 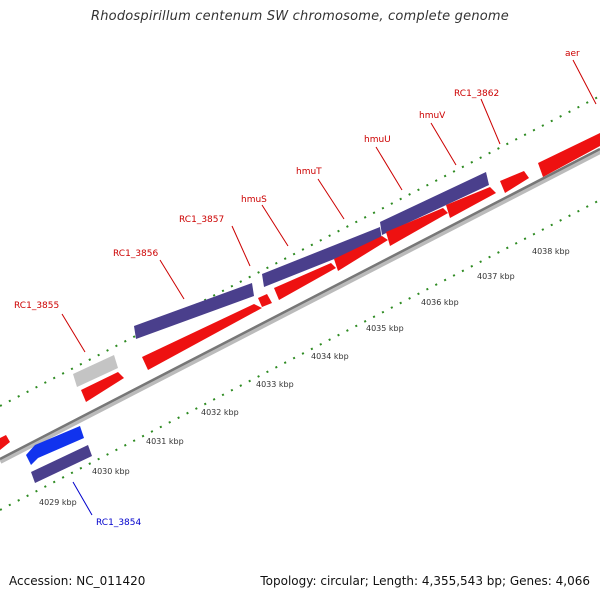 What do you see at coordinates (514, 182) in the screenshot?
I see `gene-RC1_3862-arrow` at bounding box center [514, 182].